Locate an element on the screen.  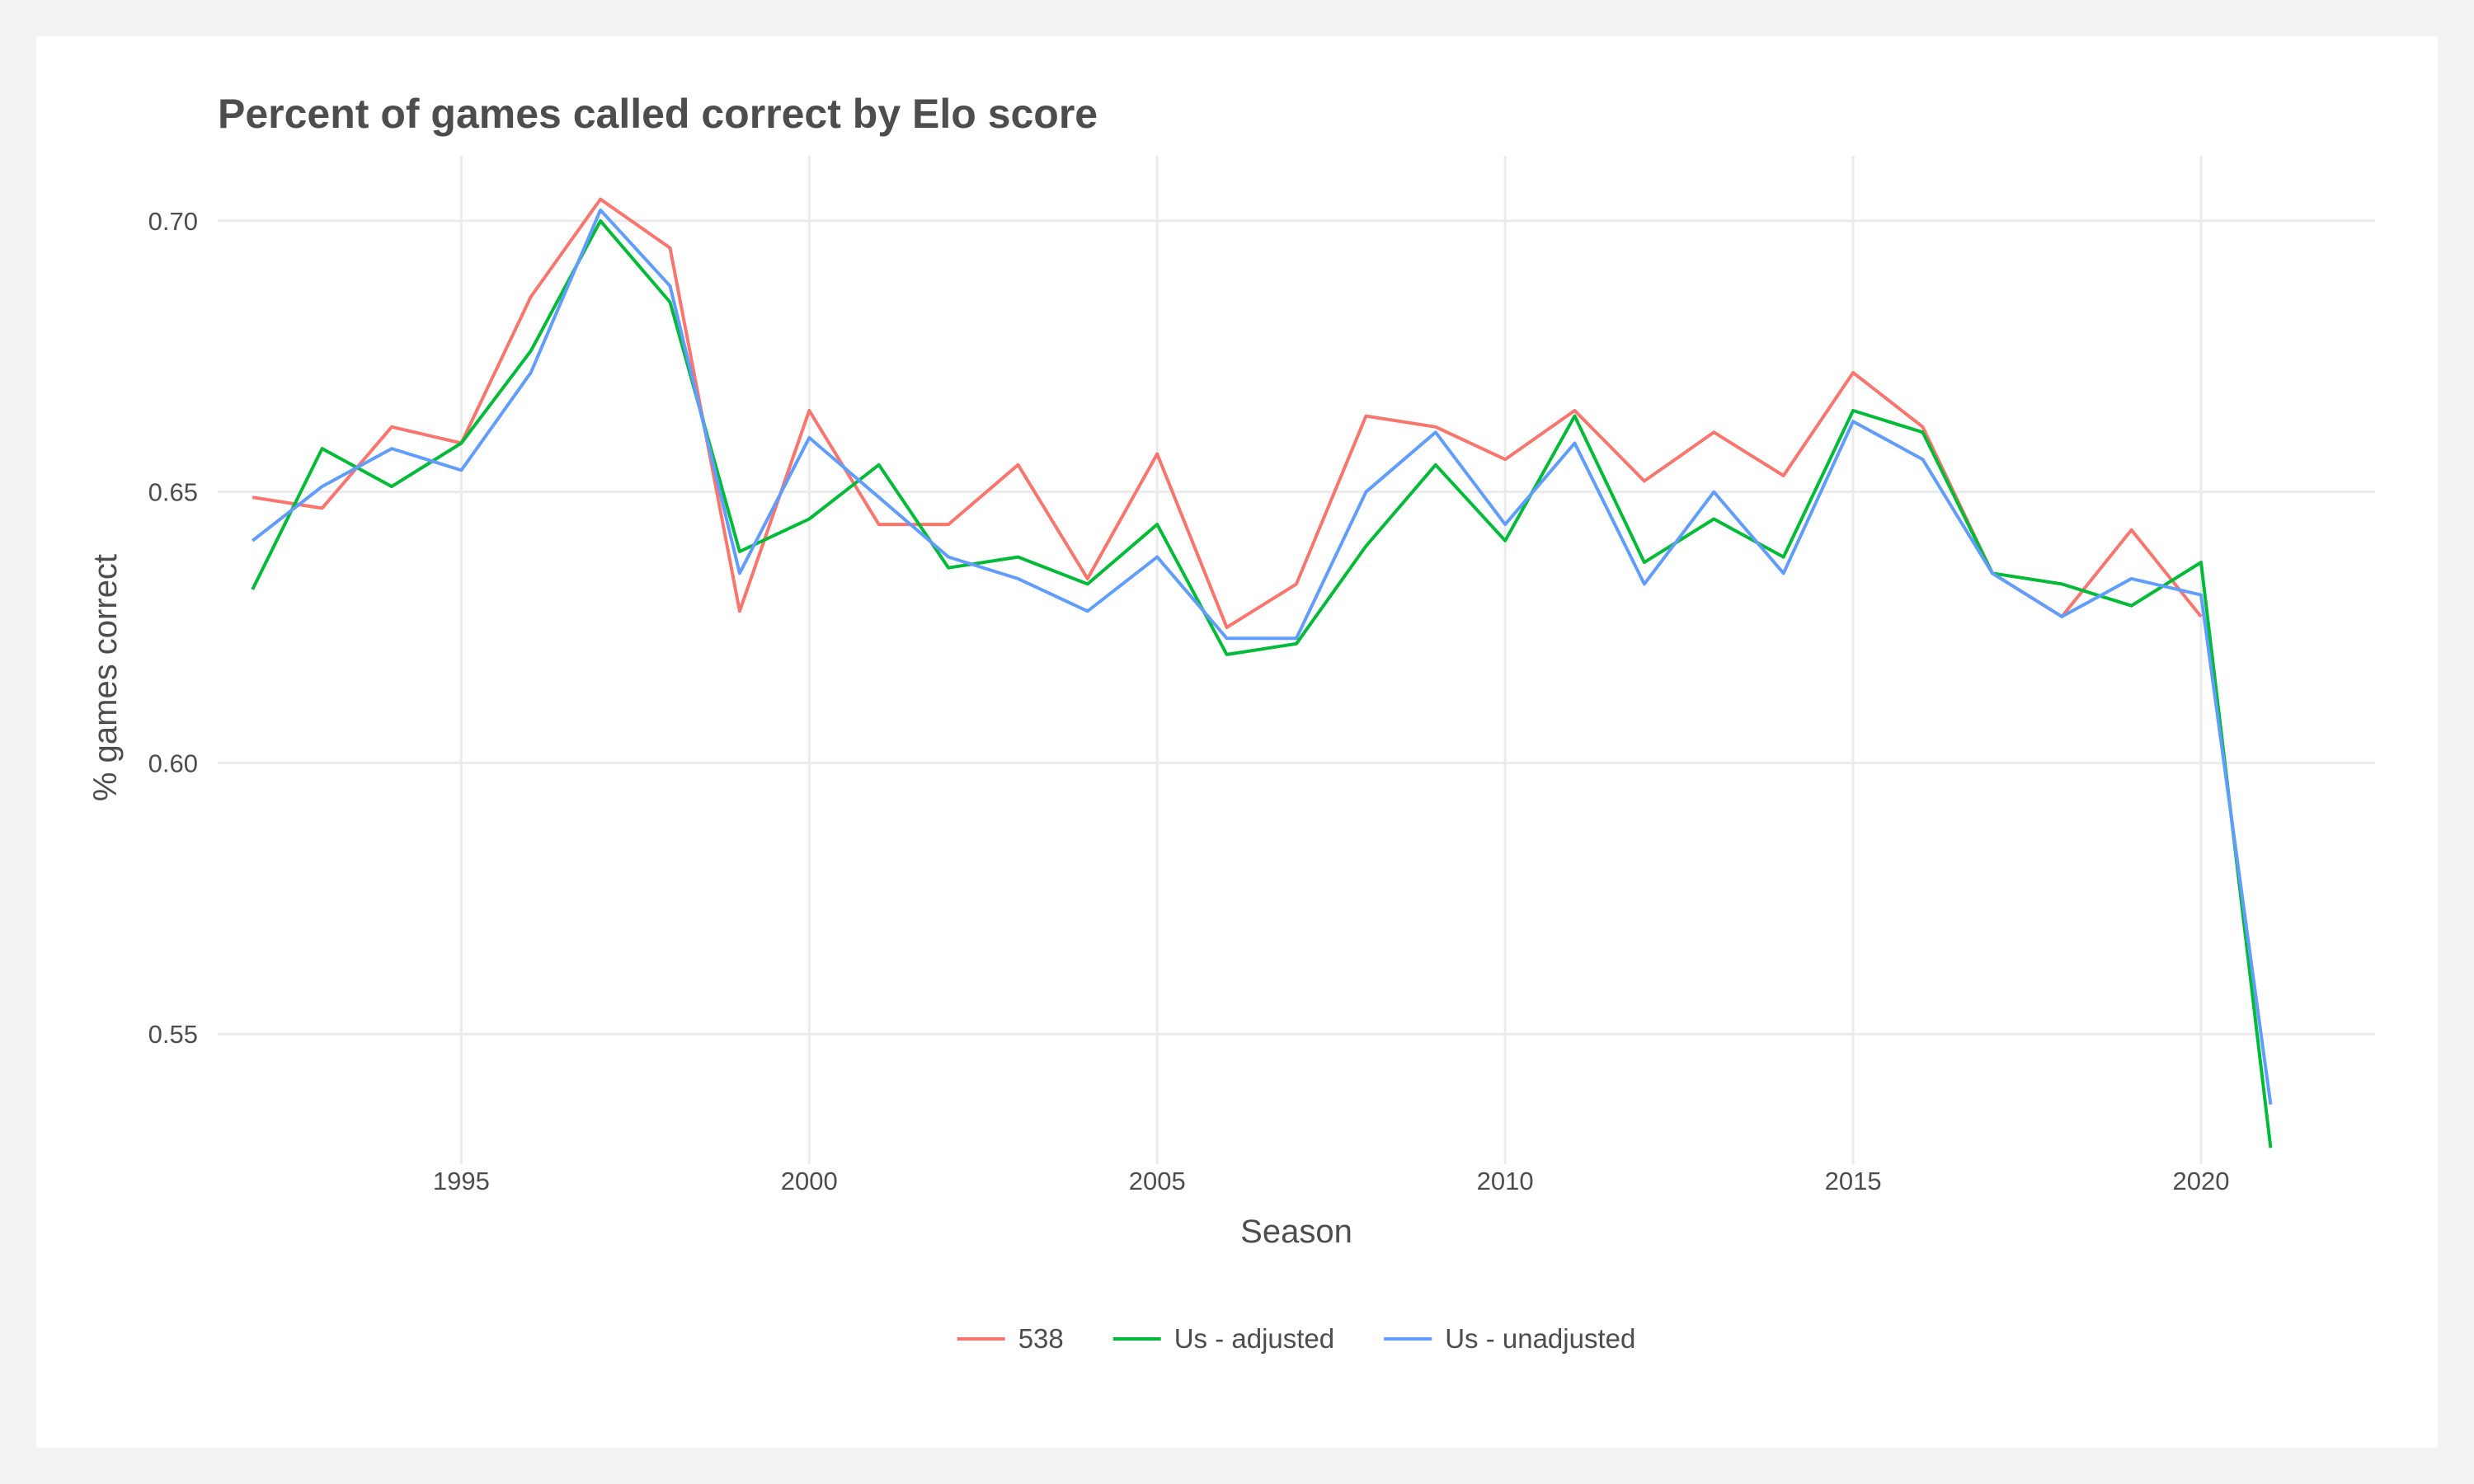
y-tick-label: 0.65 is located at coordinates (173, 492).